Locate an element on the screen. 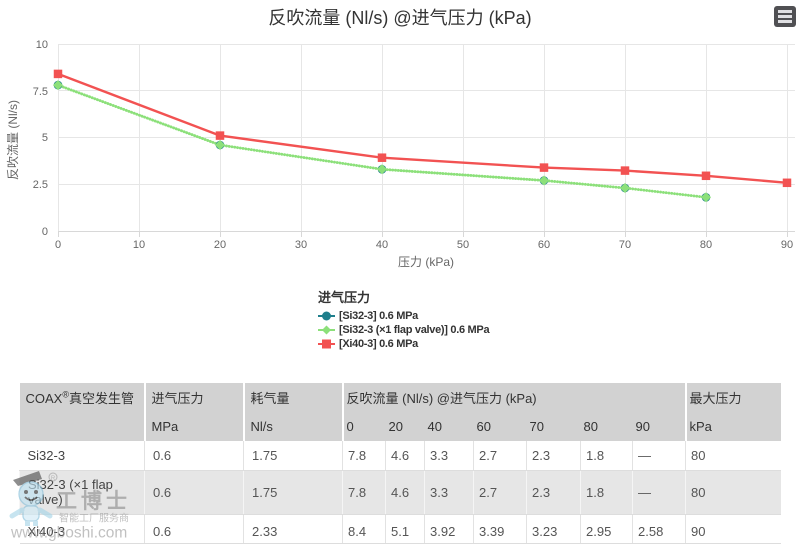 This screenshot has width=800, height=553. svg-text: R is located at coordinates (53, 479).